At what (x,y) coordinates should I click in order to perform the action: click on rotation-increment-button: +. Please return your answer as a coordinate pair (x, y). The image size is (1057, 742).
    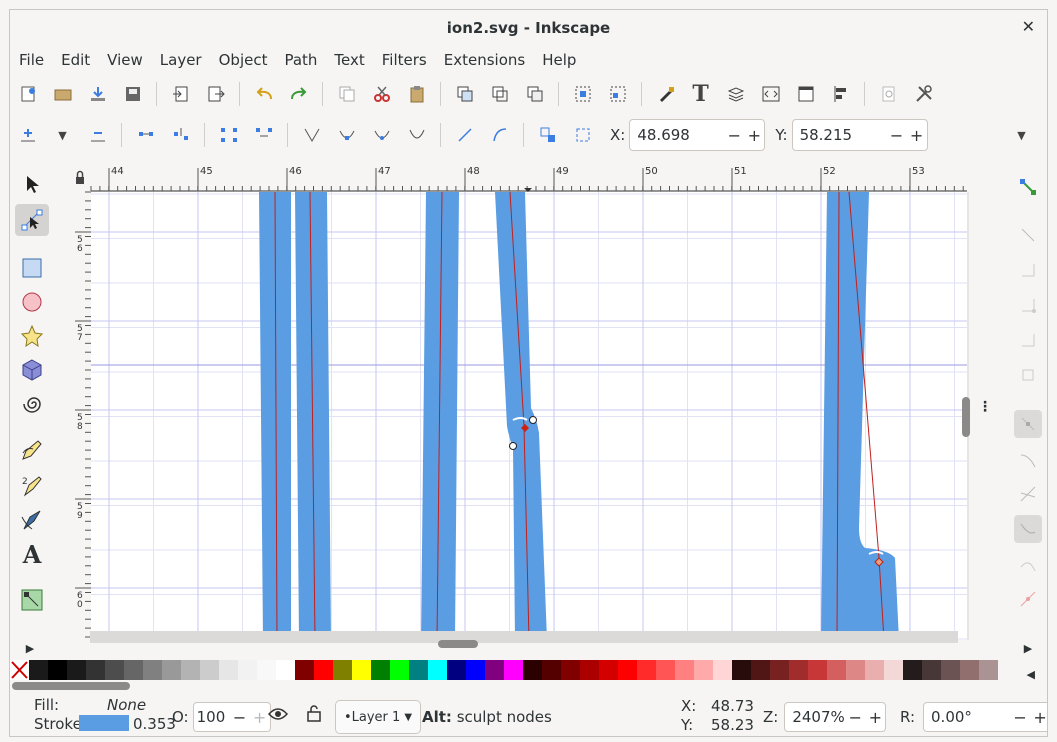
    Looking at the image, I should click on (1040, 717).